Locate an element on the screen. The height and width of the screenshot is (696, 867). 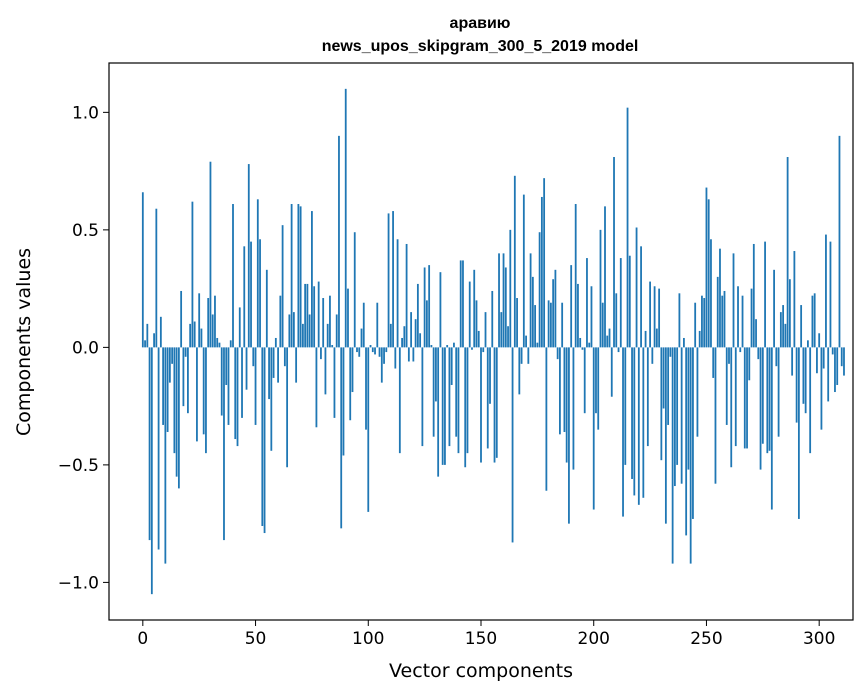
y-tick-label: −0.5 is located at coordinates (78, 466).